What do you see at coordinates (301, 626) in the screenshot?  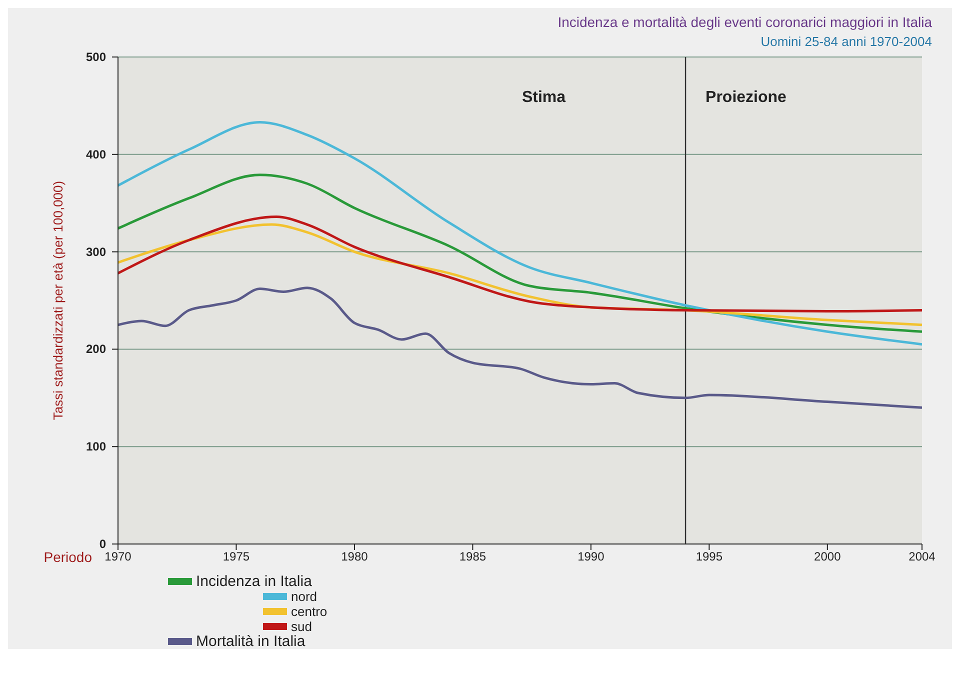 I see `legend-label: sud` at bounding box center [301, 626].